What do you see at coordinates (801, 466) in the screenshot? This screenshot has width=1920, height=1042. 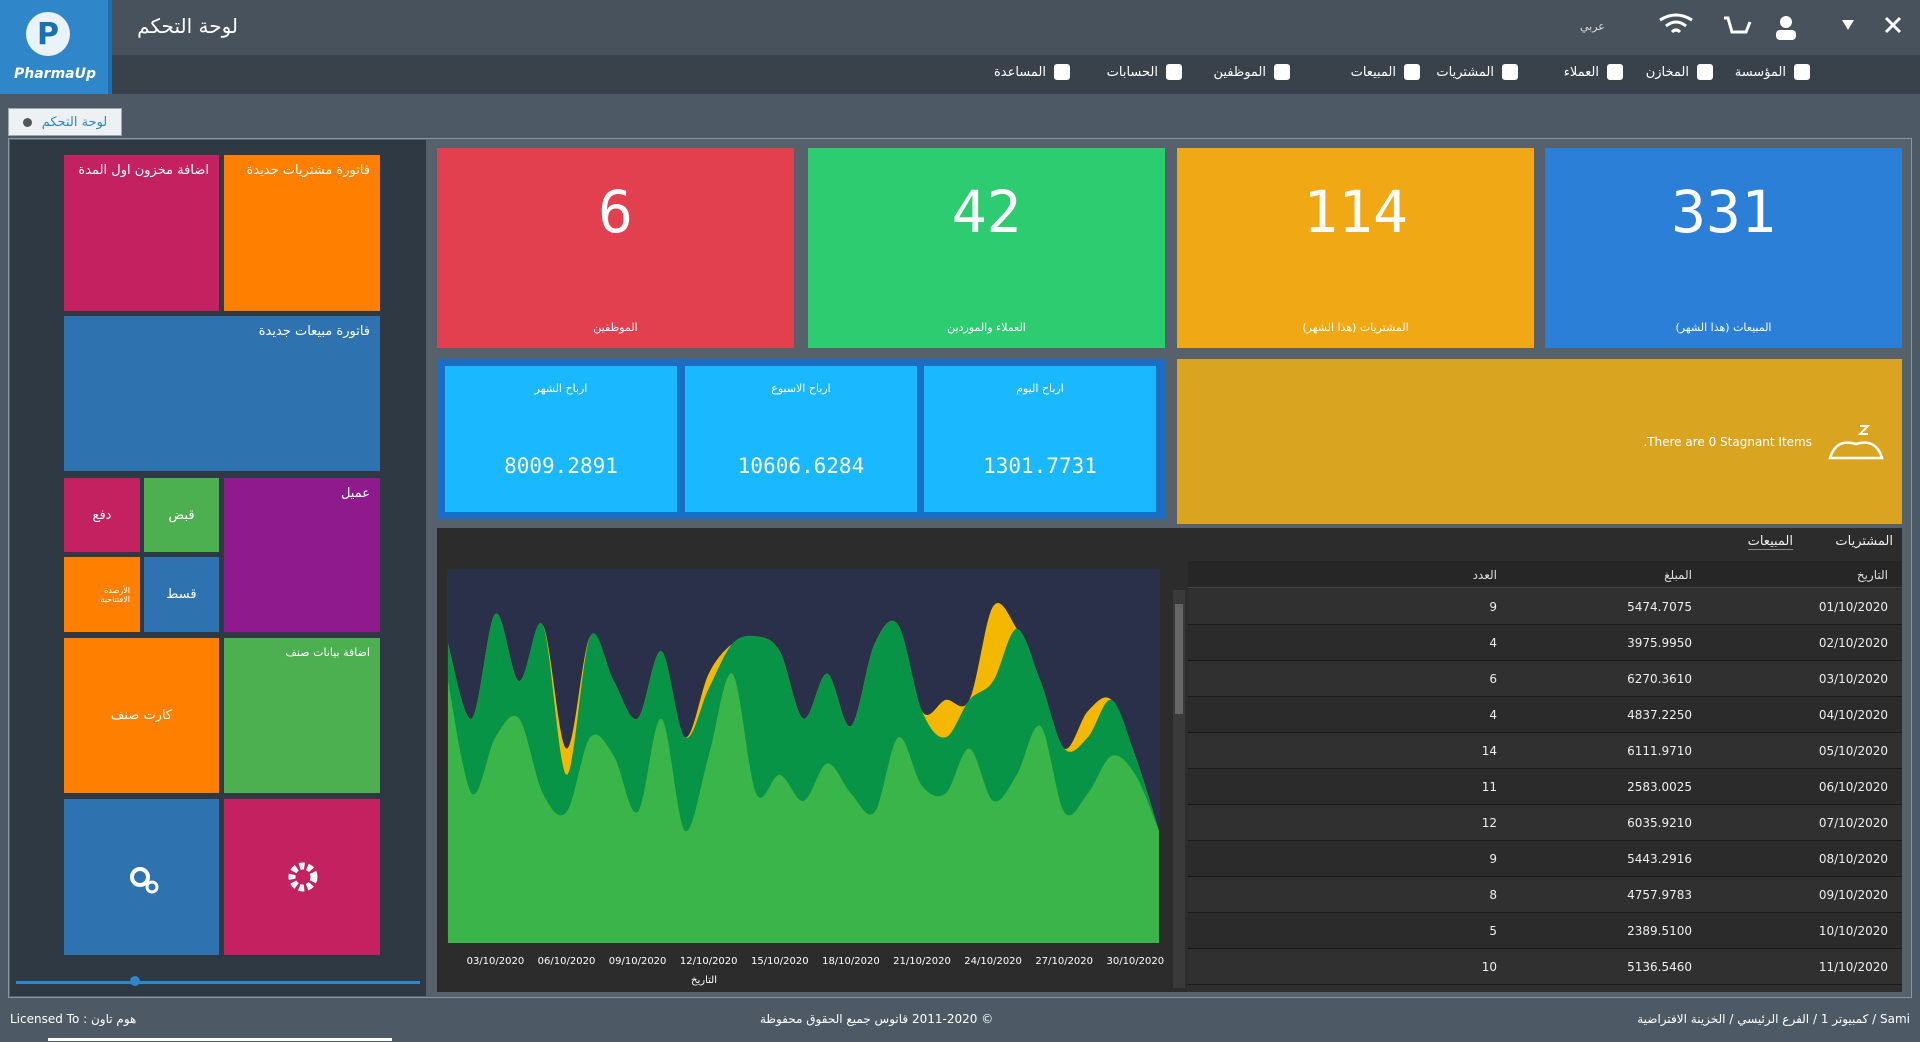 I see `profit-value: 10606.6284` at bounding box center [801, 466].